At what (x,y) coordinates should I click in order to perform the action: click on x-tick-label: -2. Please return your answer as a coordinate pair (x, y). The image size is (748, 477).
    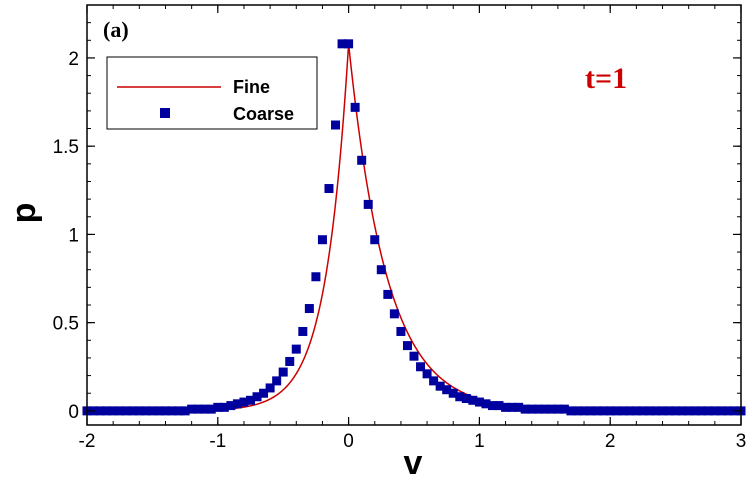
    Looking at the image, I should click on (87, 441).